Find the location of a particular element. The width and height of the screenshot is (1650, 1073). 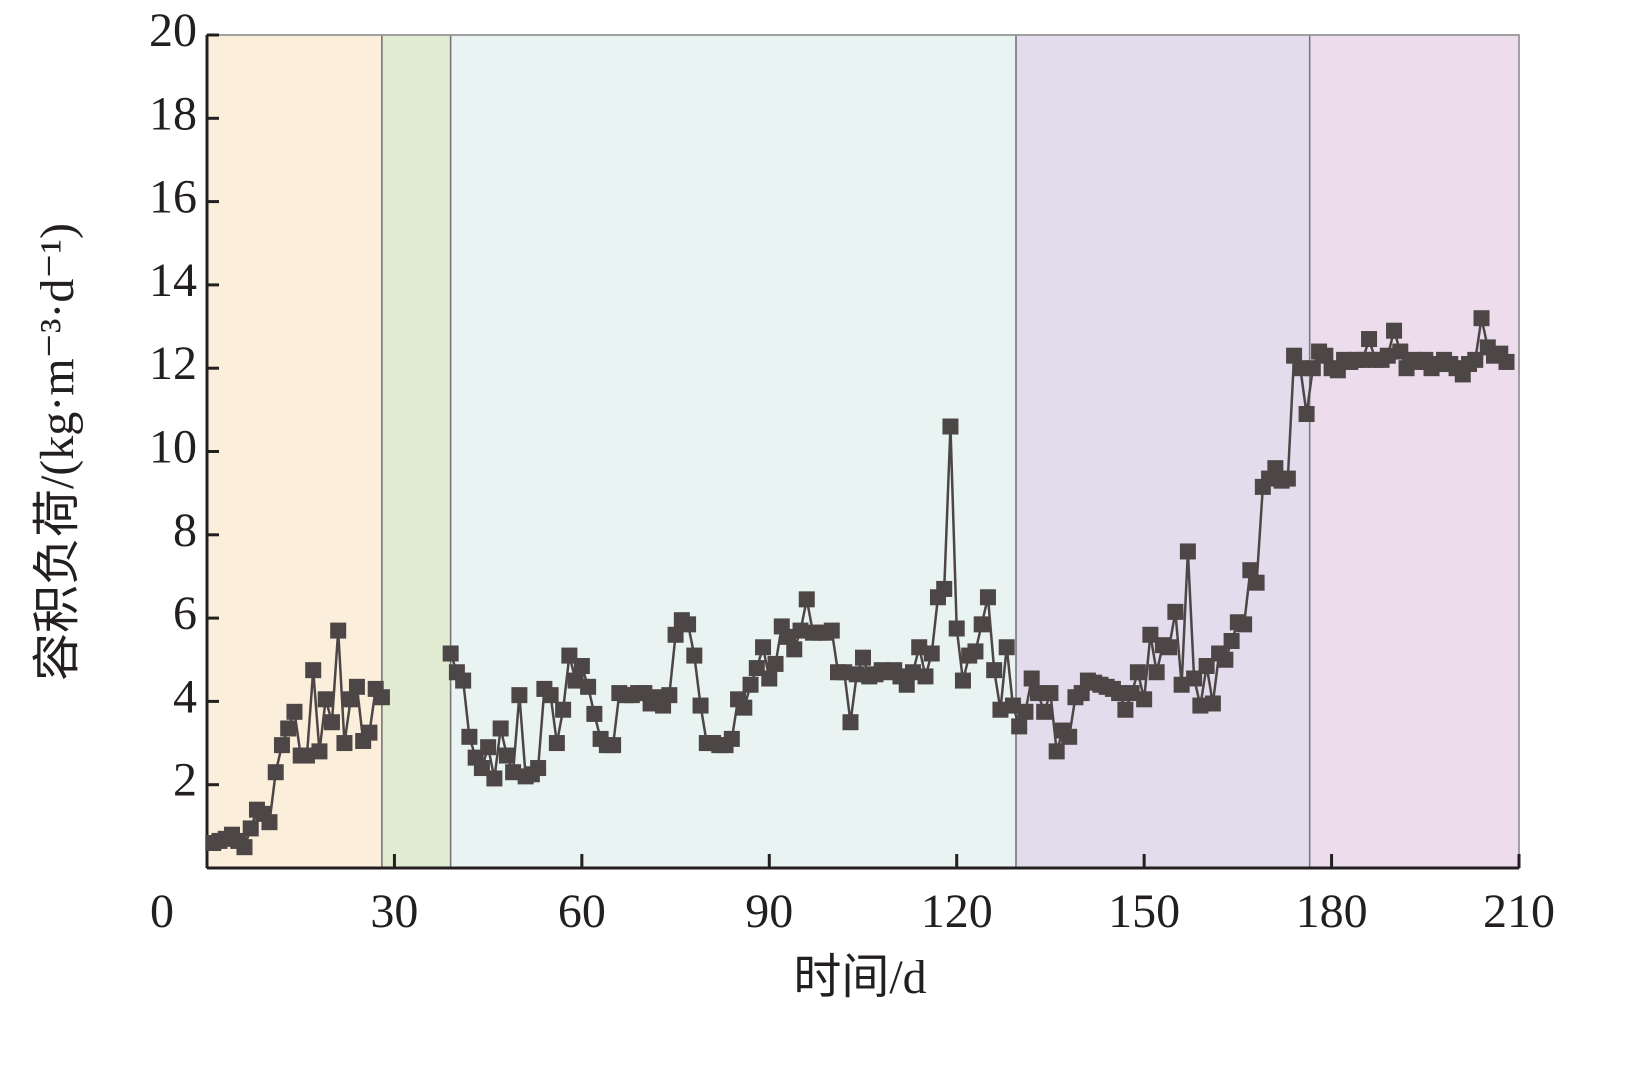

y-tick-label: 14 is located at coordinates (173, 280).